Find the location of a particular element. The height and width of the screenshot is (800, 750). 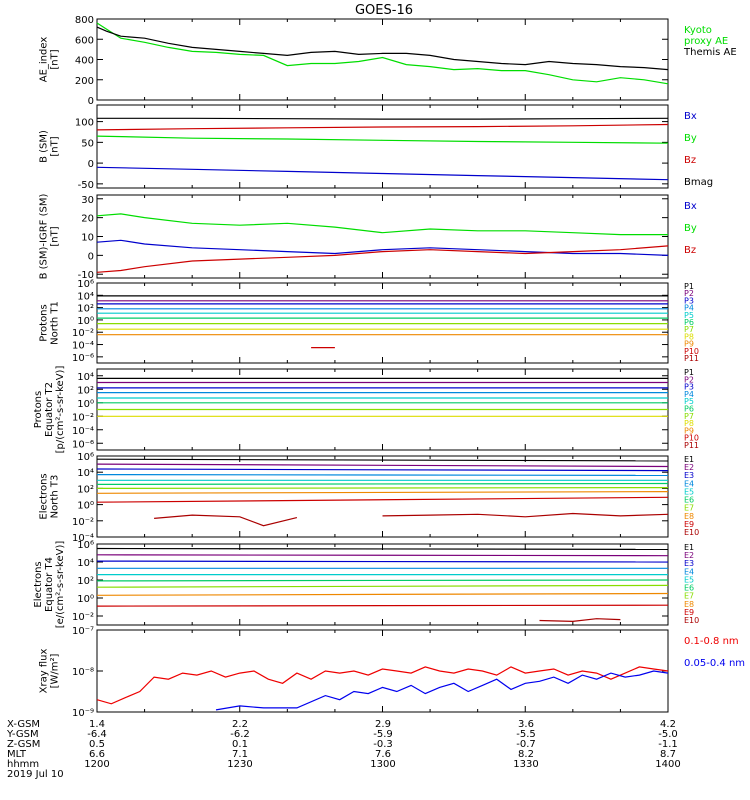

y-tick-label: 10⁻⁴ is located at coordinates (83, 431).